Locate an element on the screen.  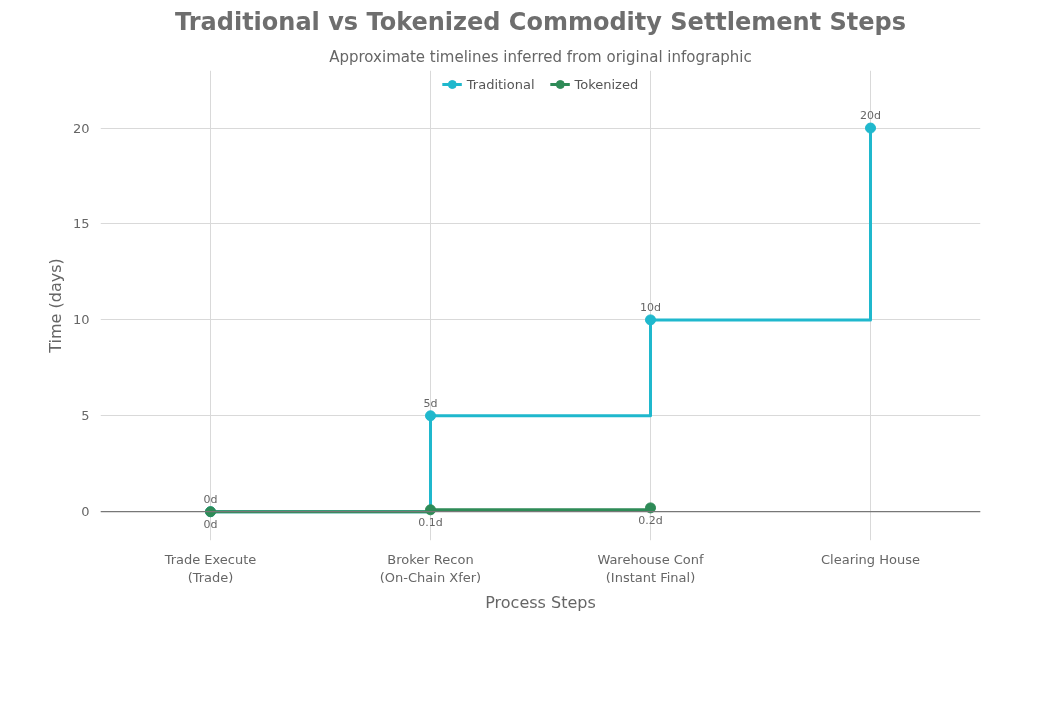
y-tick-label: 5 is located at coordinates (85, 416).